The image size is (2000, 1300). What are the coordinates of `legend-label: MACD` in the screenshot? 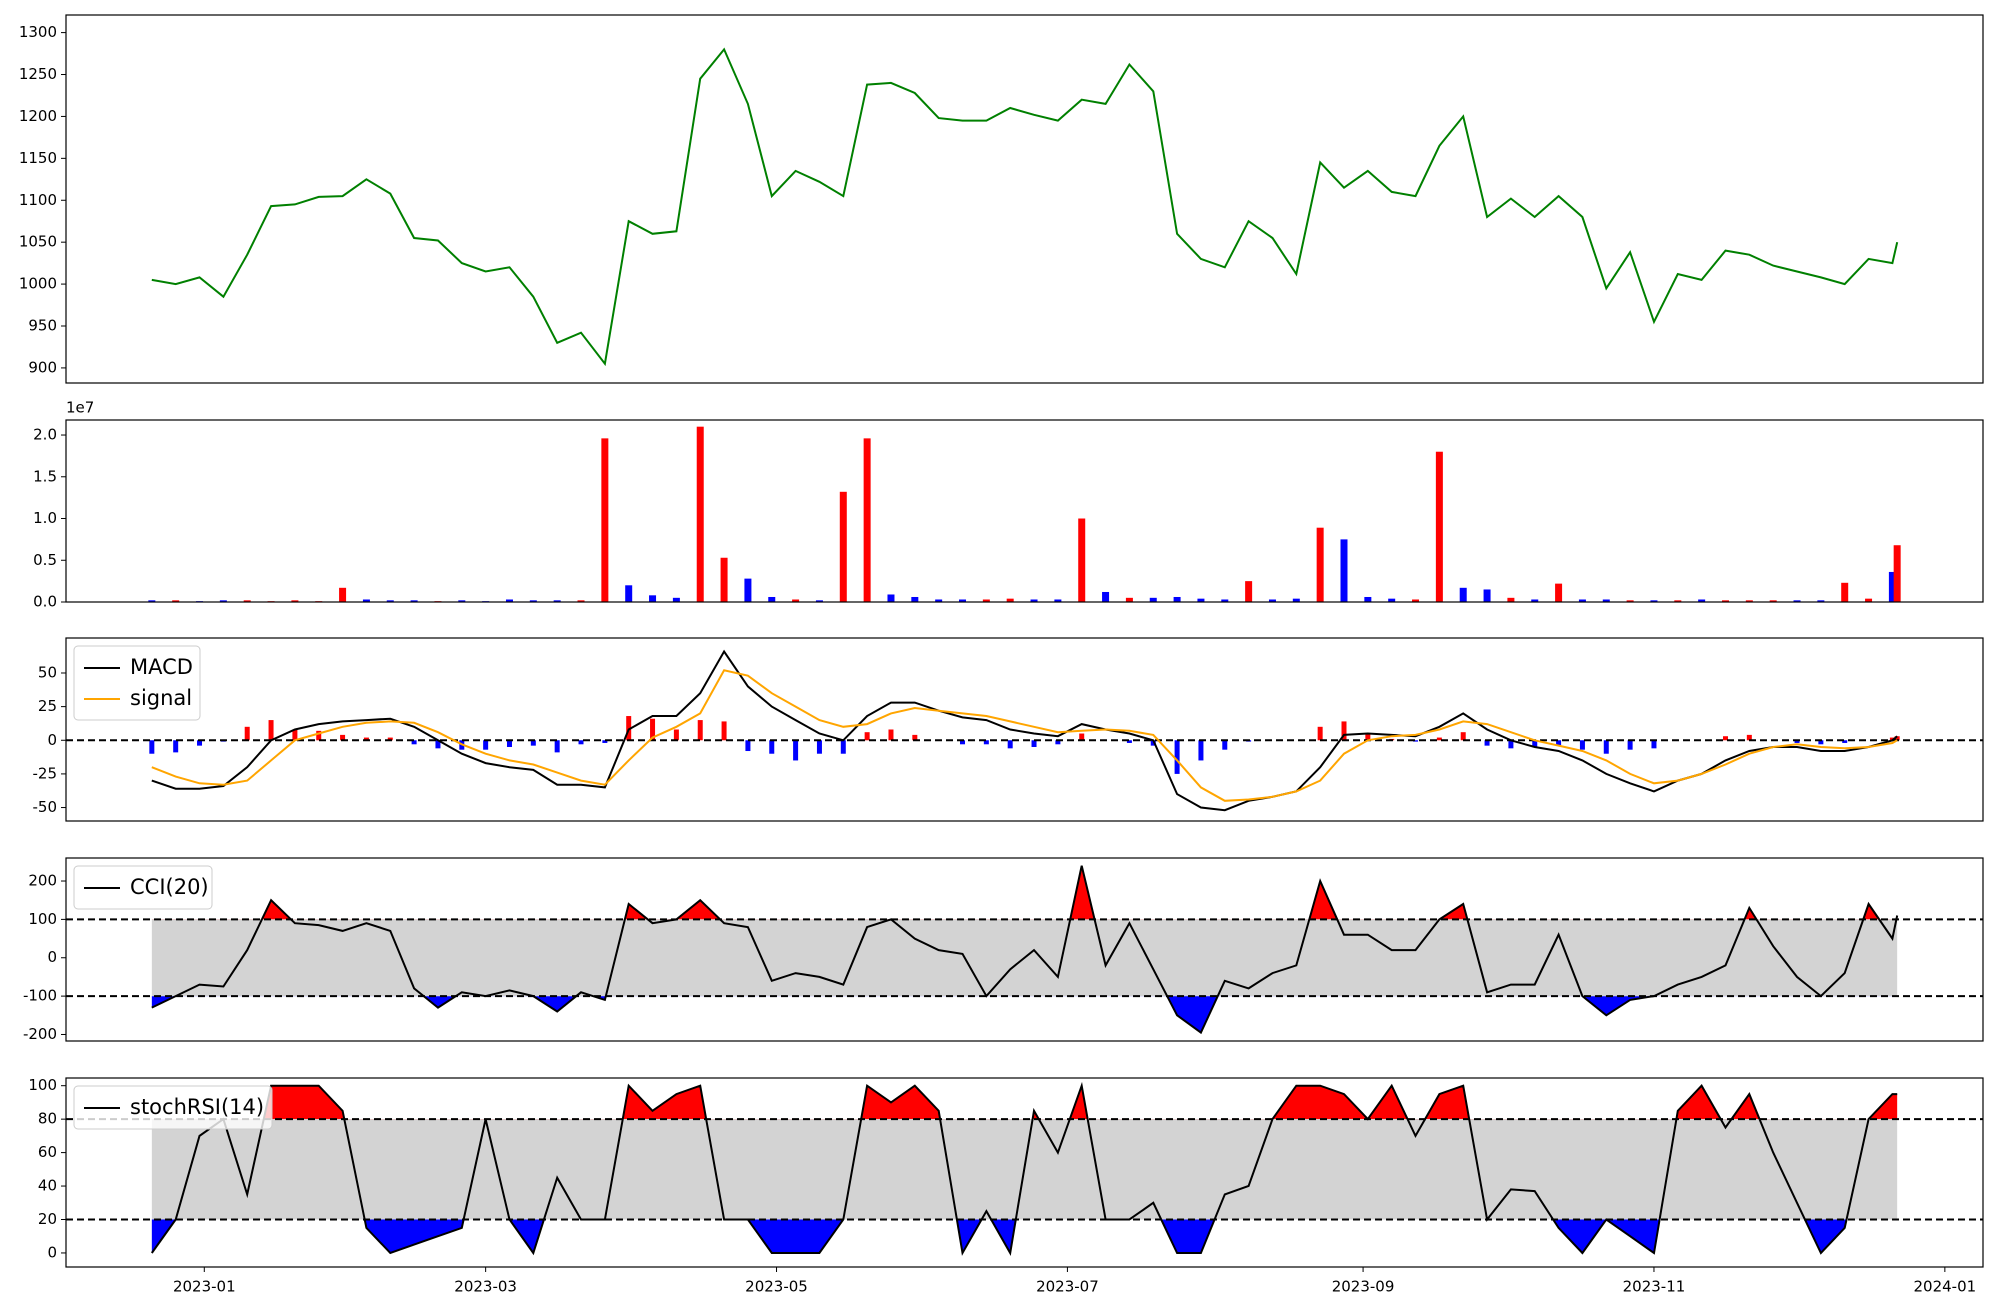 It's located at (161, 667).